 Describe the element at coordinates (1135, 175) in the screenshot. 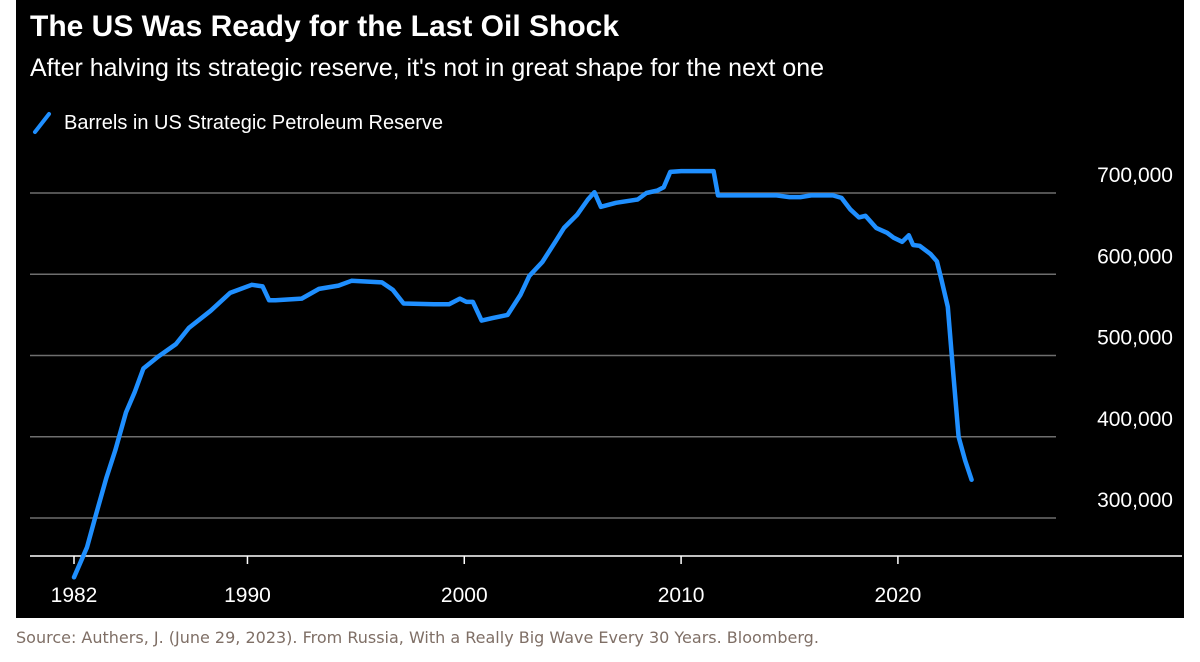

I see `y-tick-label-700000: 700,000` at that location.